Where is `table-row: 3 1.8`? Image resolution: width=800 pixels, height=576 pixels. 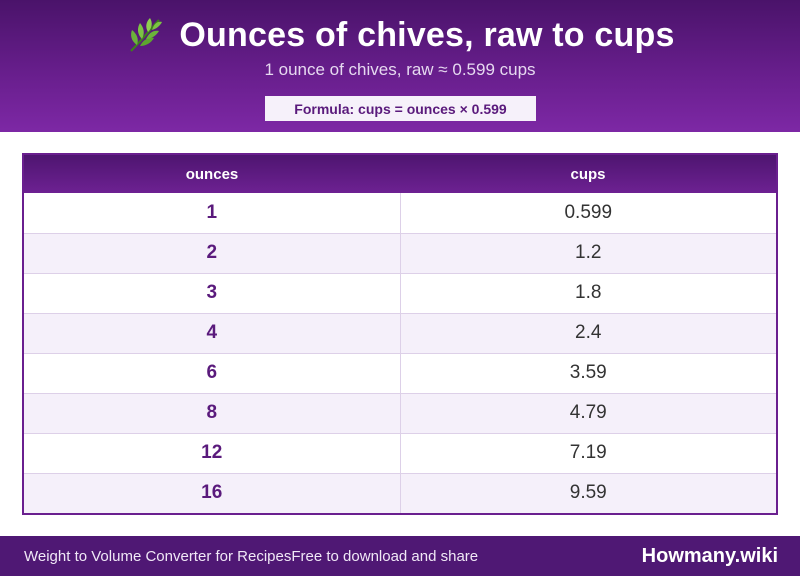
table-row: 3 1.8 is located at coordinates (400, 293).